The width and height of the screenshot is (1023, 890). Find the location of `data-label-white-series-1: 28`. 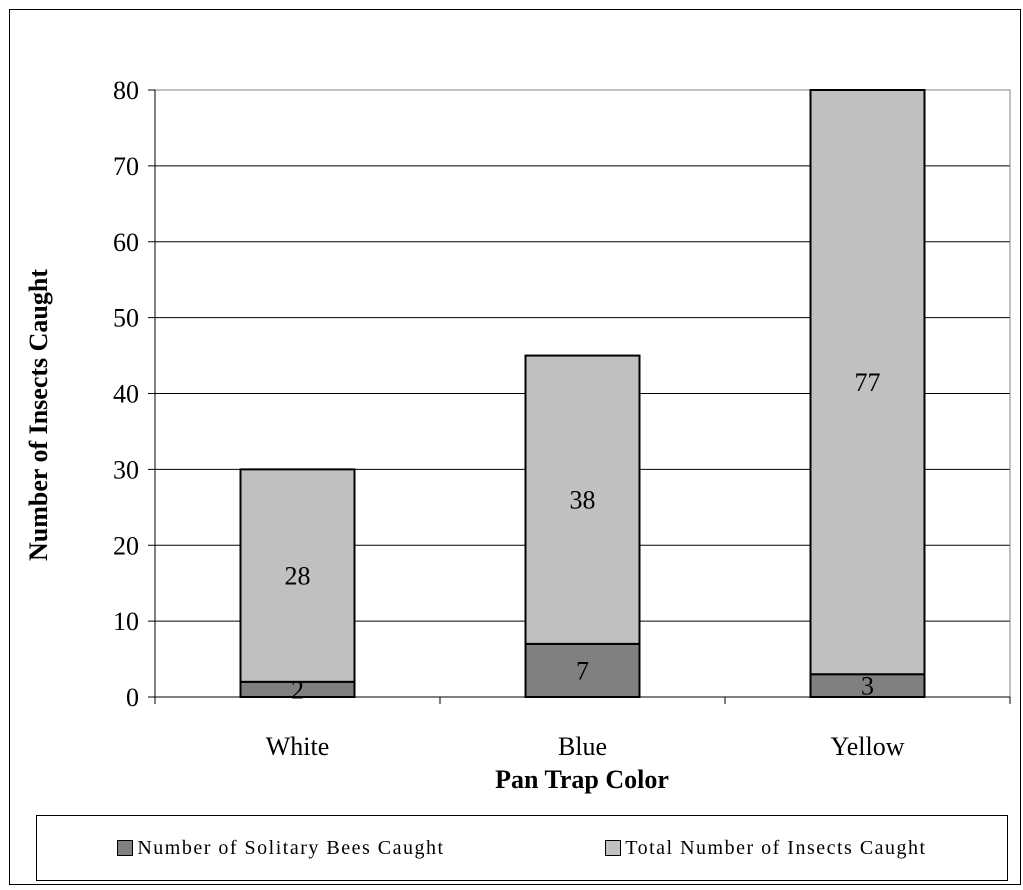

data-label-white-series-1: 28 is located at coordinates (298, 576).